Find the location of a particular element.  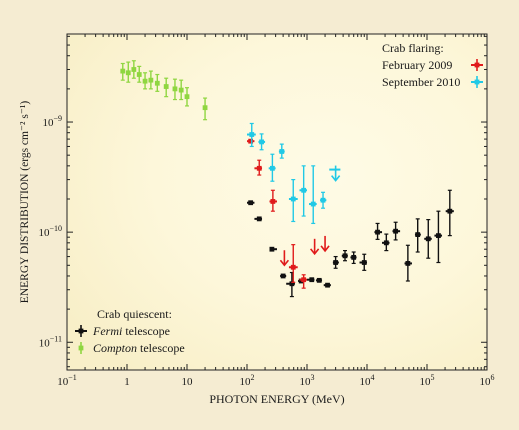

y-axis-label: ENERGY DISTRIBUTION (ergs cm⁻² s⁻¹) is located at coordinates (25, 202).